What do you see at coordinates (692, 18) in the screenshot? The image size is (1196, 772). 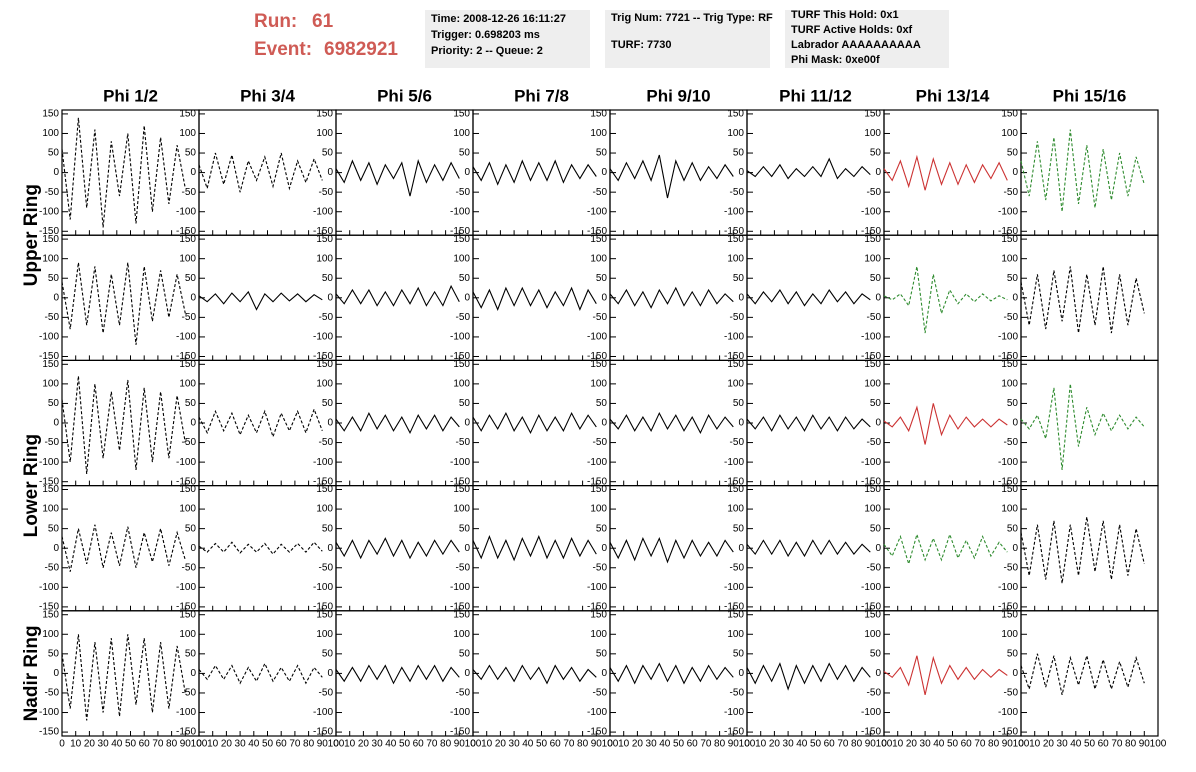 I see `info-text: Trig Num: 7721 -- Trig Type: RF` at bounding box center [692, 18].